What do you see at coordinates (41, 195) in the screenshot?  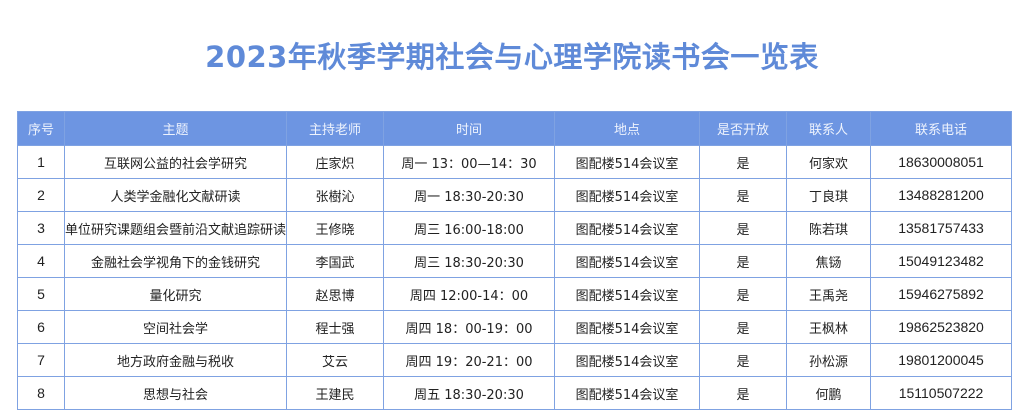 I see `cell-index: 2` at bounding box center [41, 195].